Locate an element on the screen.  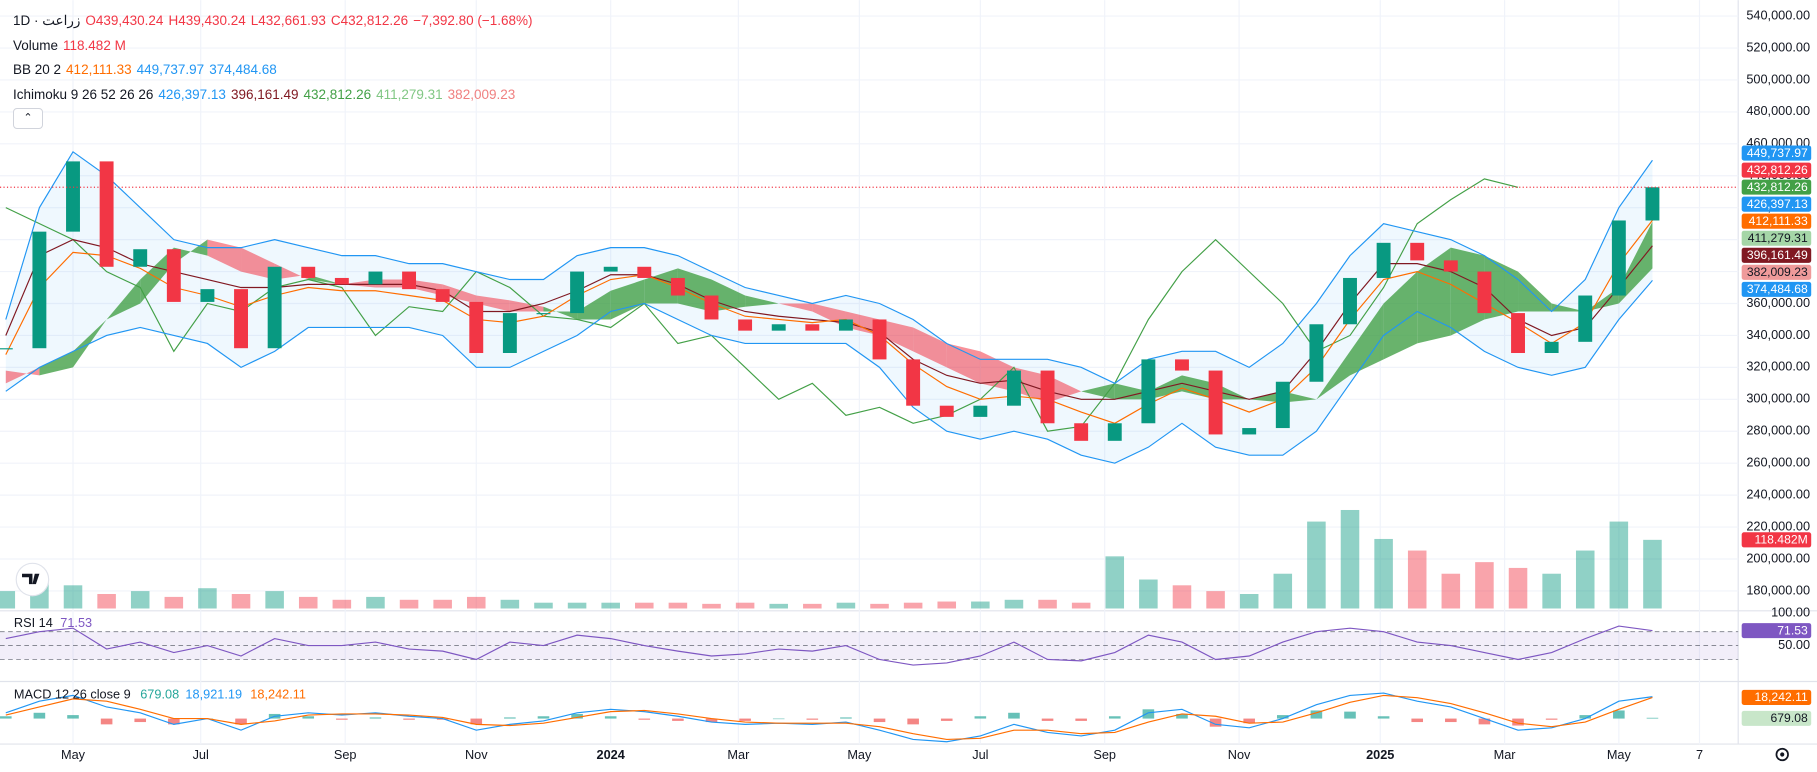
macd-value: 18,921.19 is located at coordinates (213, 694).